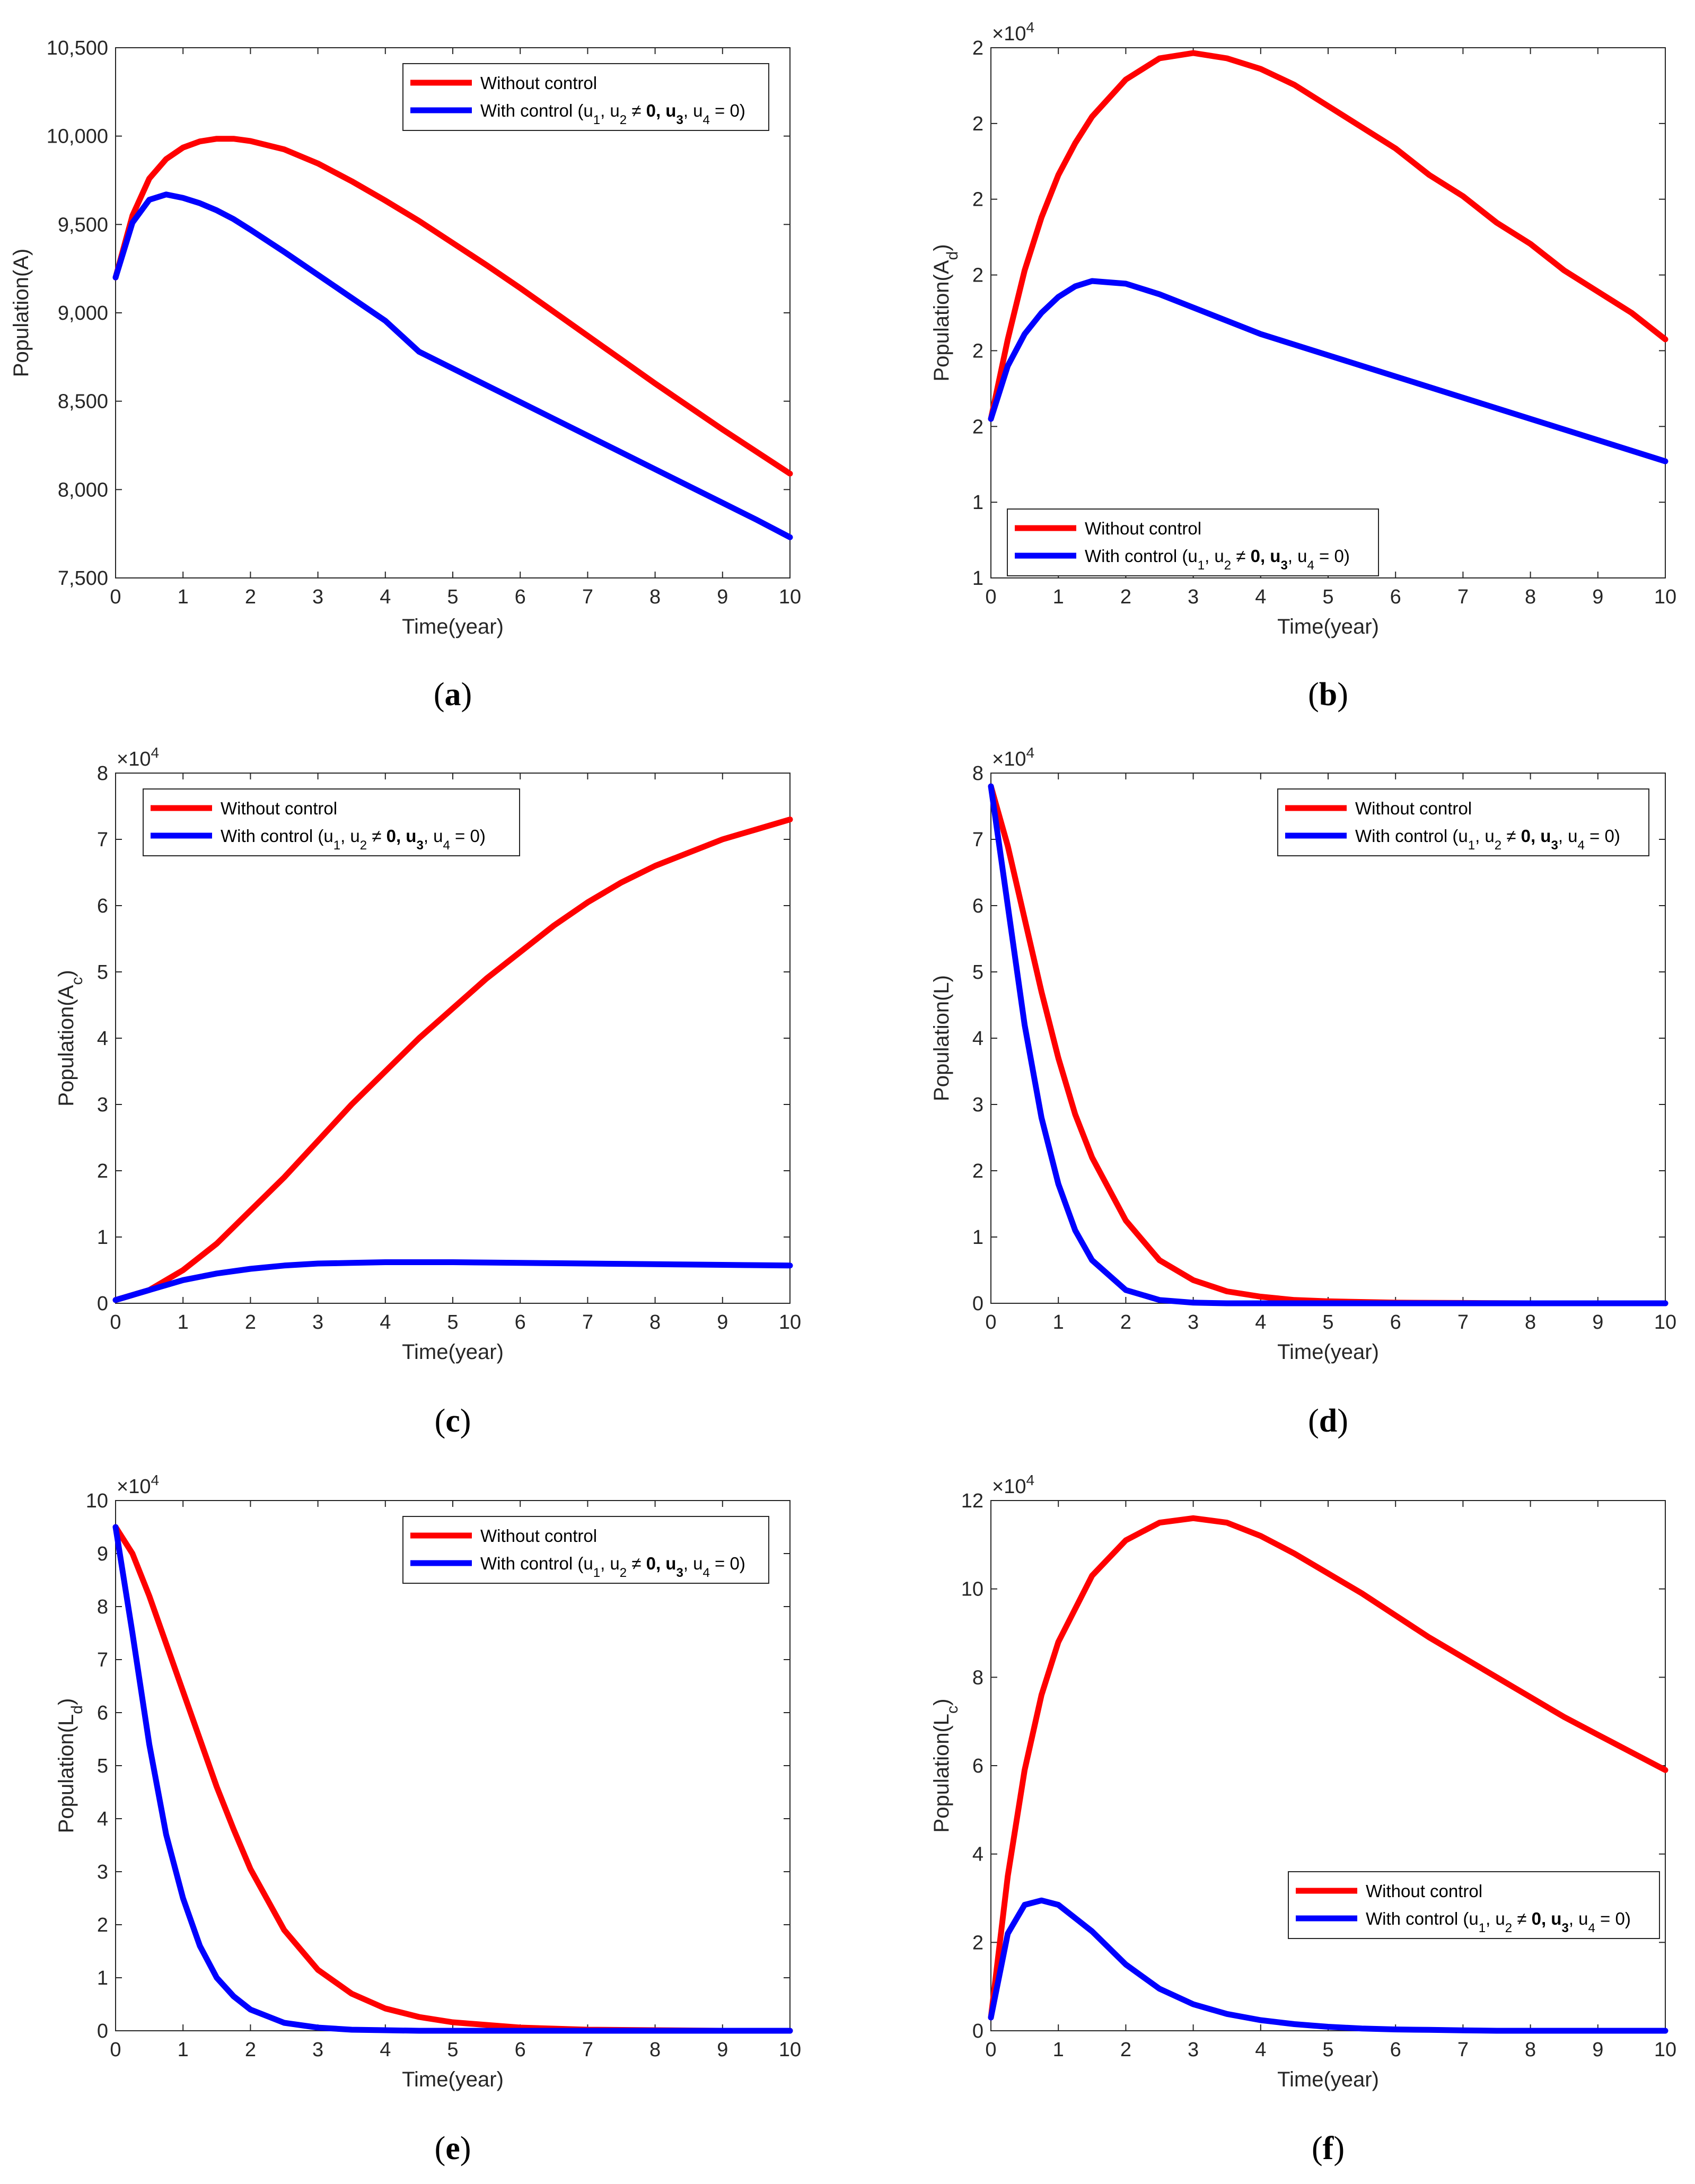 The height and width of the screenshot is (2184, 1695). What do you see at coordinates (453, 695) in the screenshot?
I see `panel-caption-a: (a)` at bounding box center [453, 695].